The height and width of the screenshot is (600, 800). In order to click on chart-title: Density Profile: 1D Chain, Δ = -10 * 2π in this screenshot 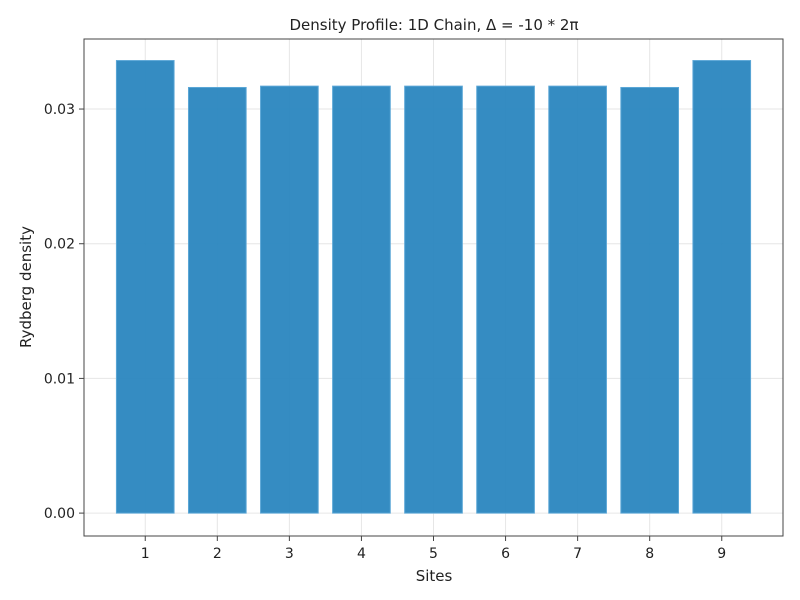, I will do `click(434, 25)`.